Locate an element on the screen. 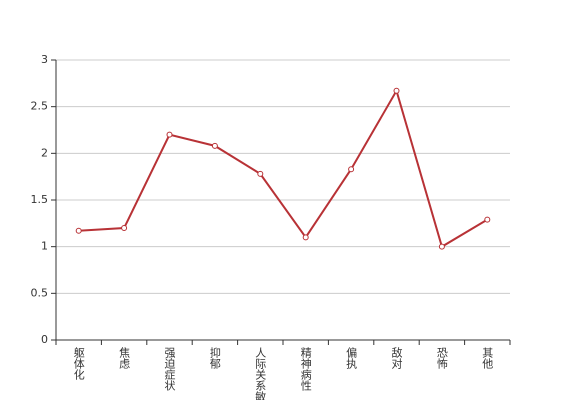 This screenshot has width=567, height=400. y-tick-label: 2.5 is located at coordinates (40, 106).